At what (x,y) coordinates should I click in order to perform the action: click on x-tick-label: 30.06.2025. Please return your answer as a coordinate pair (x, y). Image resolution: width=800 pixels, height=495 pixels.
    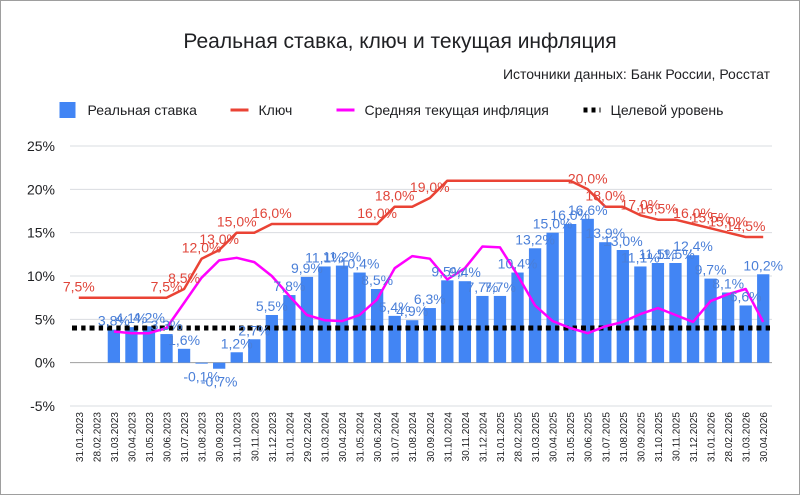
    Looking at the image, I should click on (589, 437).